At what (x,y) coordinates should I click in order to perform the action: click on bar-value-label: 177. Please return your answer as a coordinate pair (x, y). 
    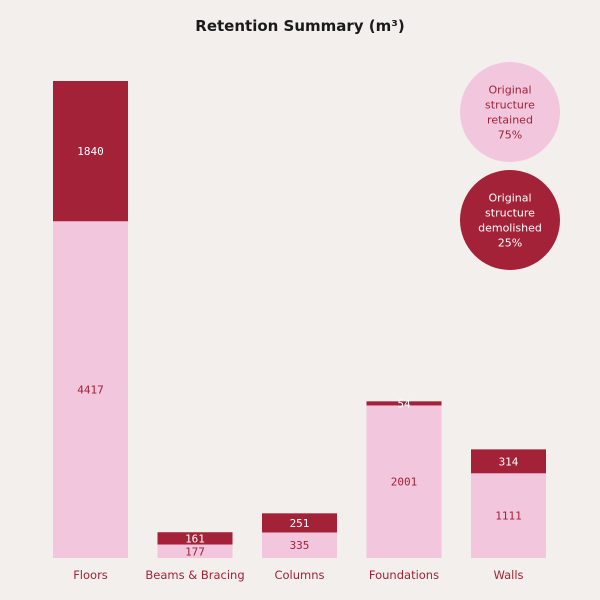
    Looking at the image, I should click on (195, 551).